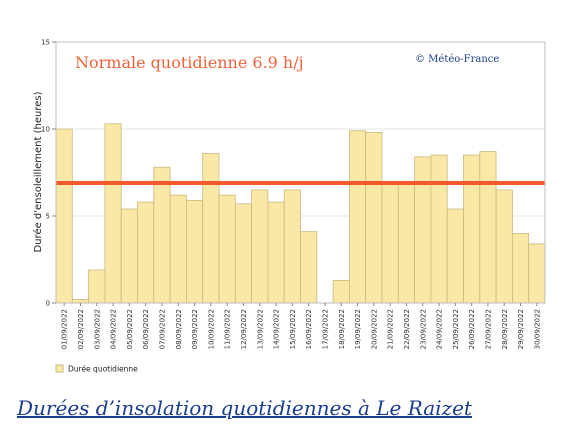 The height and width of the screenshot is (443, 588). What do you see at coordinates (195, 329) in the screenshot?
I see `x-tick-label: 09/09/2022` at bounding box center [195, 329].